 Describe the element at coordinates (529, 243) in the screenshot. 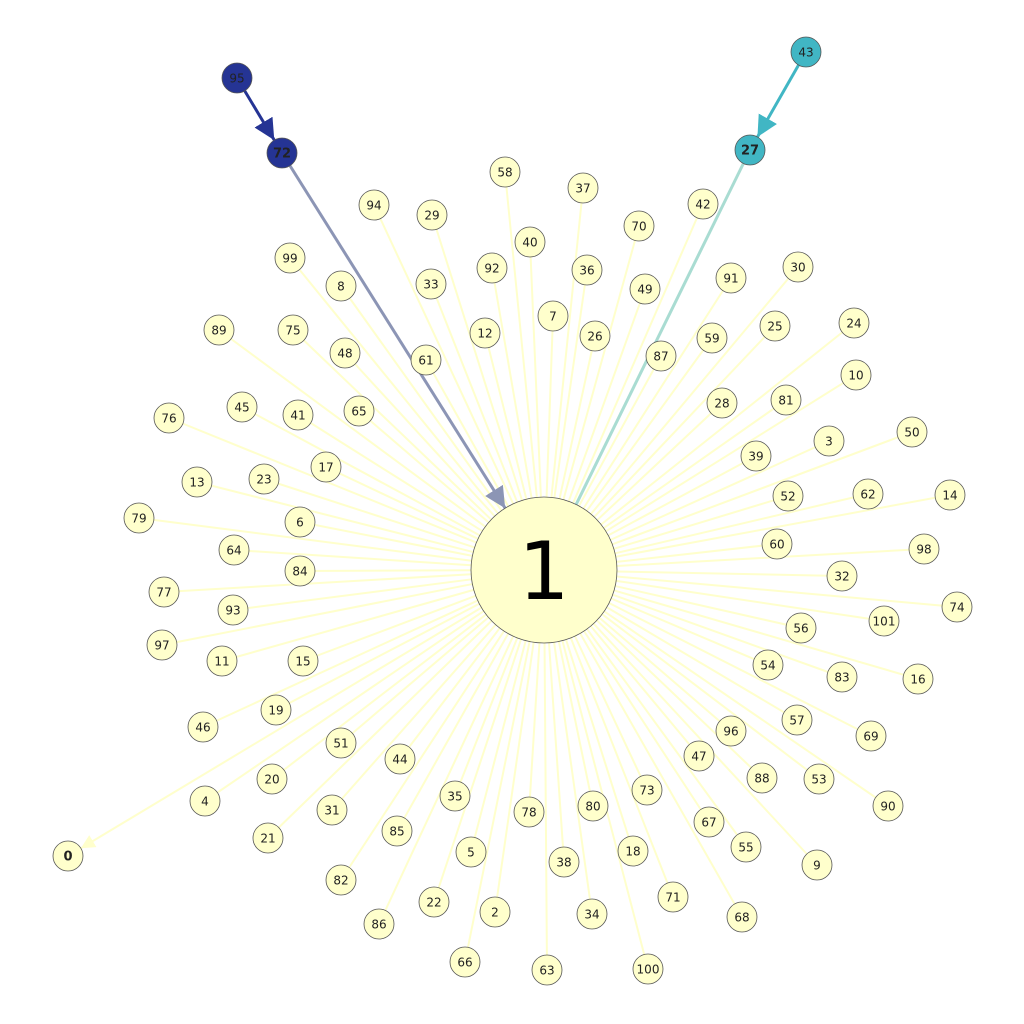

I see `node-label: 40` at that location.